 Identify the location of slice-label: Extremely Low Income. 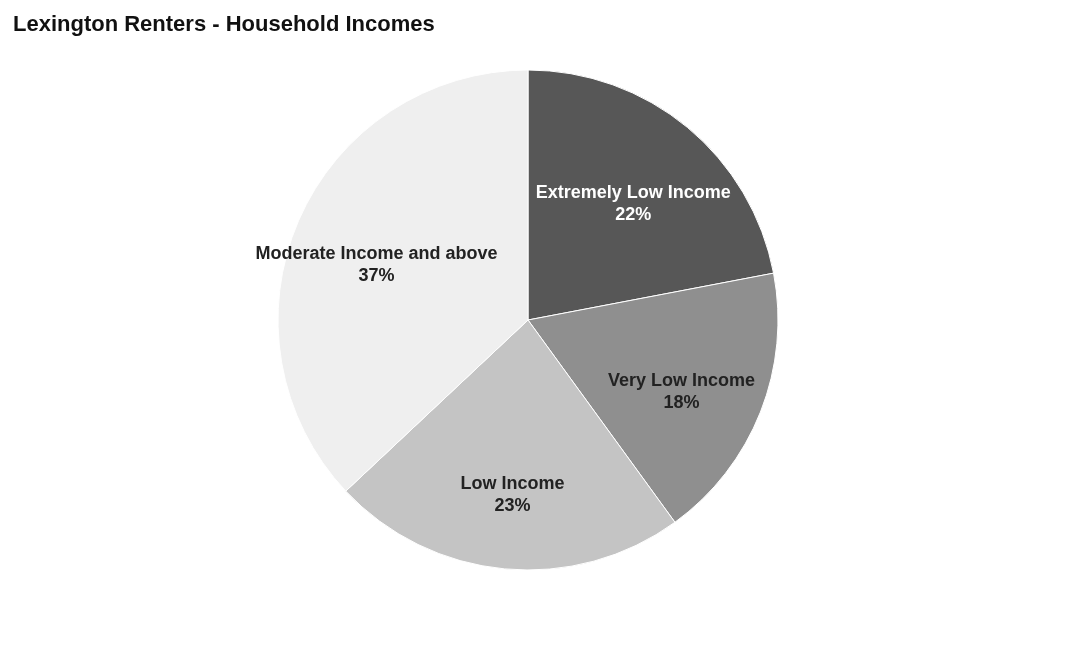
(633, 191).